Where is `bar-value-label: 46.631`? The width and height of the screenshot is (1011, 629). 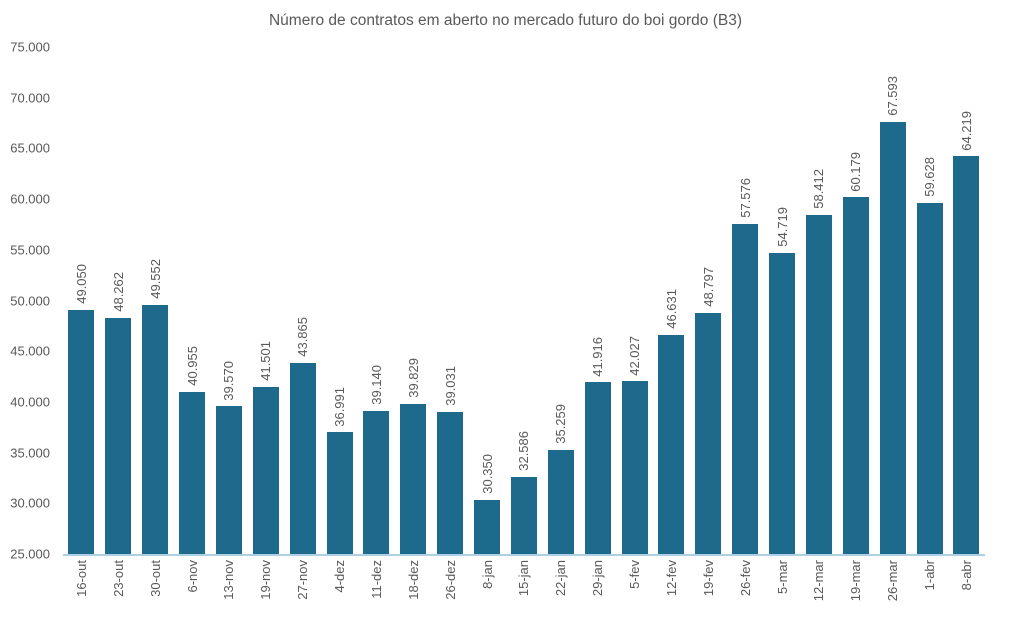
bar-value-label: 46.631 is located at coordinates (671, 308).